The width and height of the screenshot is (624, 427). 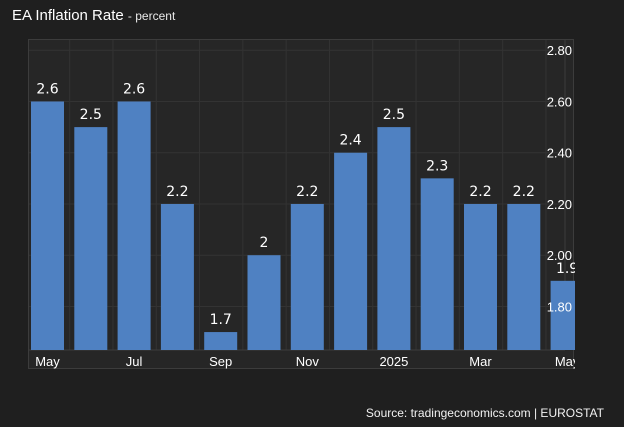 I want to click on source-note: Source: tradingeconomics.com | EUROSTAT, so click(x=484, y=413).